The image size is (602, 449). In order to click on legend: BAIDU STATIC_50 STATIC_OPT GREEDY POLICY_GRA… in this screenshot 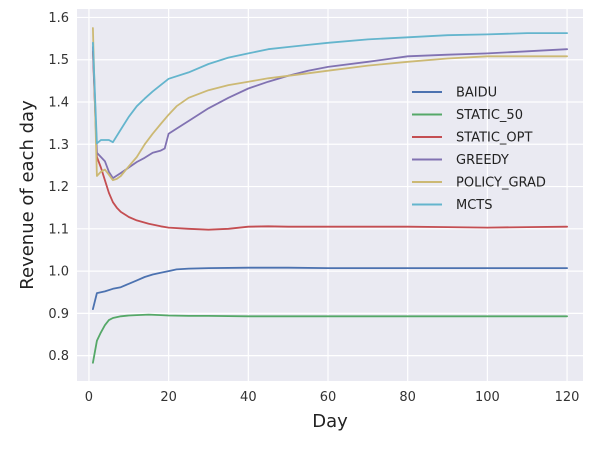, I will do `click(479, 149)`.